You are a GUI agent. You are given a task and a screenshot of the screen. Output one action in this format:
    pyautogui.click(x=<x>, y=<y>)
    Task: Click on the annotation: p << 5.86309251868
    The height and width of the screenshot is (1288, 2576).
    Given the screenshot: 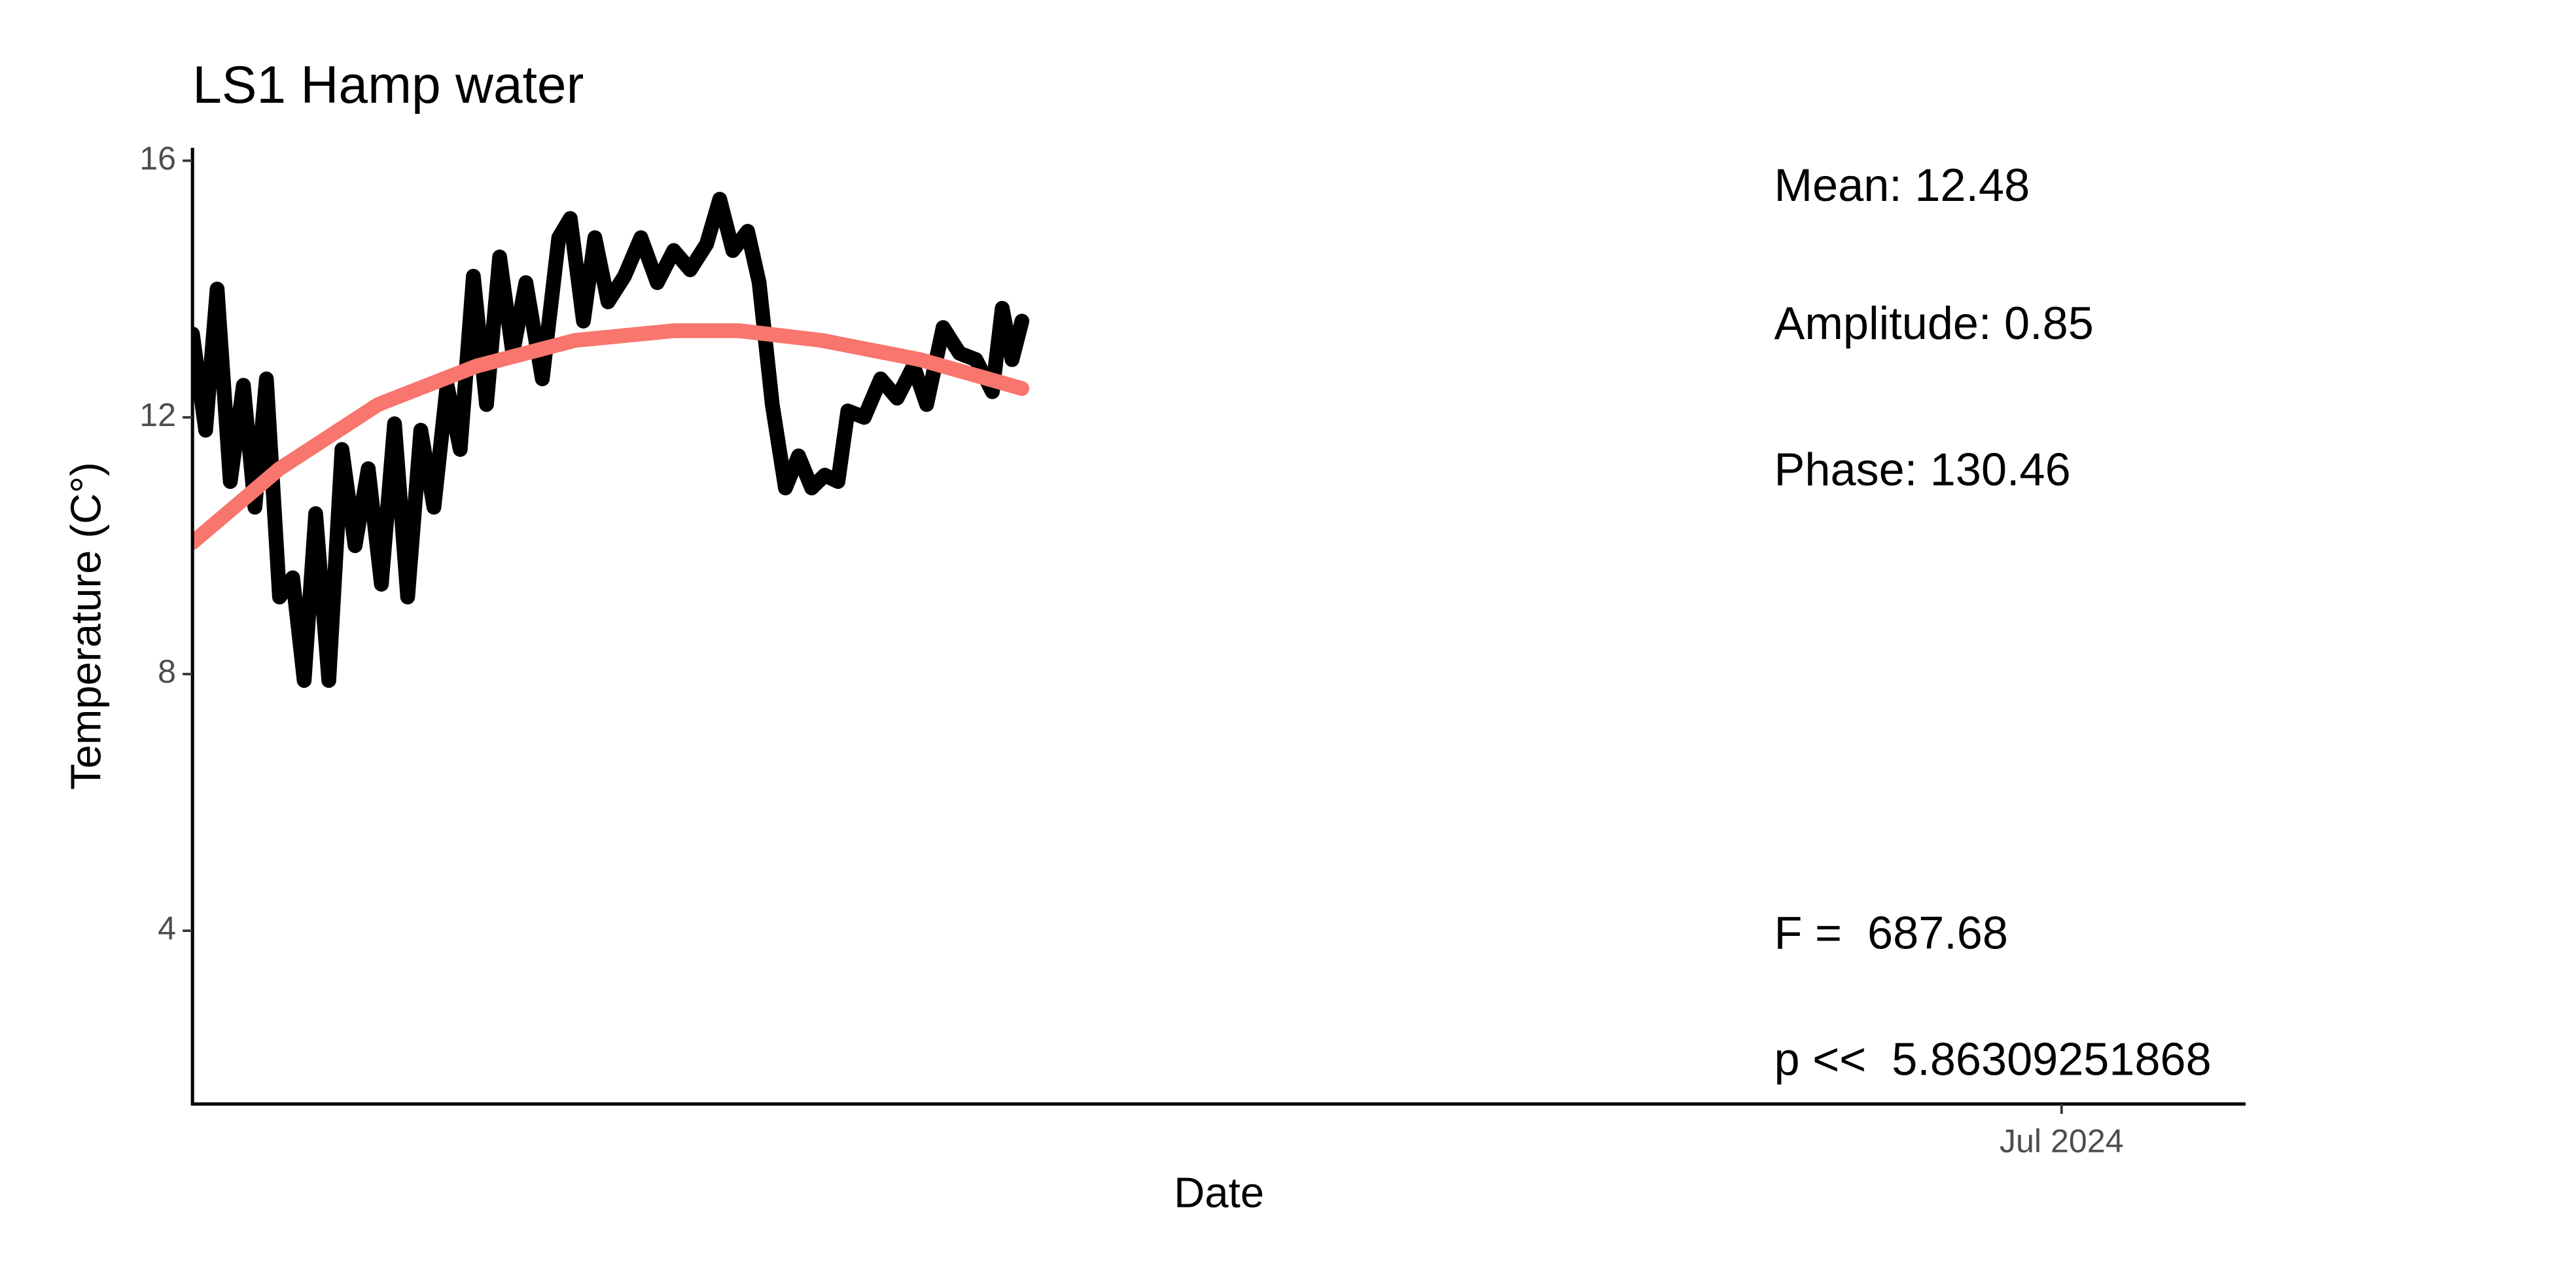 What is the action you would take?
    pyautogui.click(x=1993, y=1059)
    